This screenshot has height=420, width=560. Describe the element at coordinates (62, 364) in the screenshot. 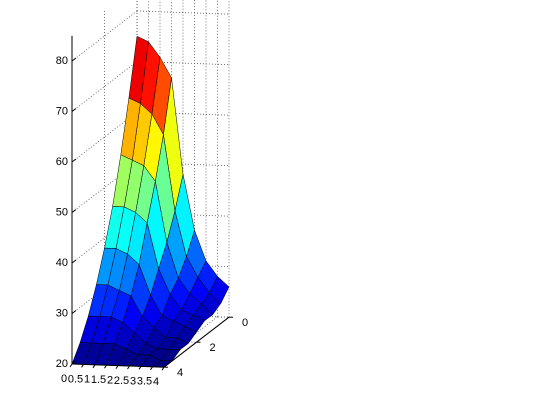

I see `z-tick-label: 20` at that location.